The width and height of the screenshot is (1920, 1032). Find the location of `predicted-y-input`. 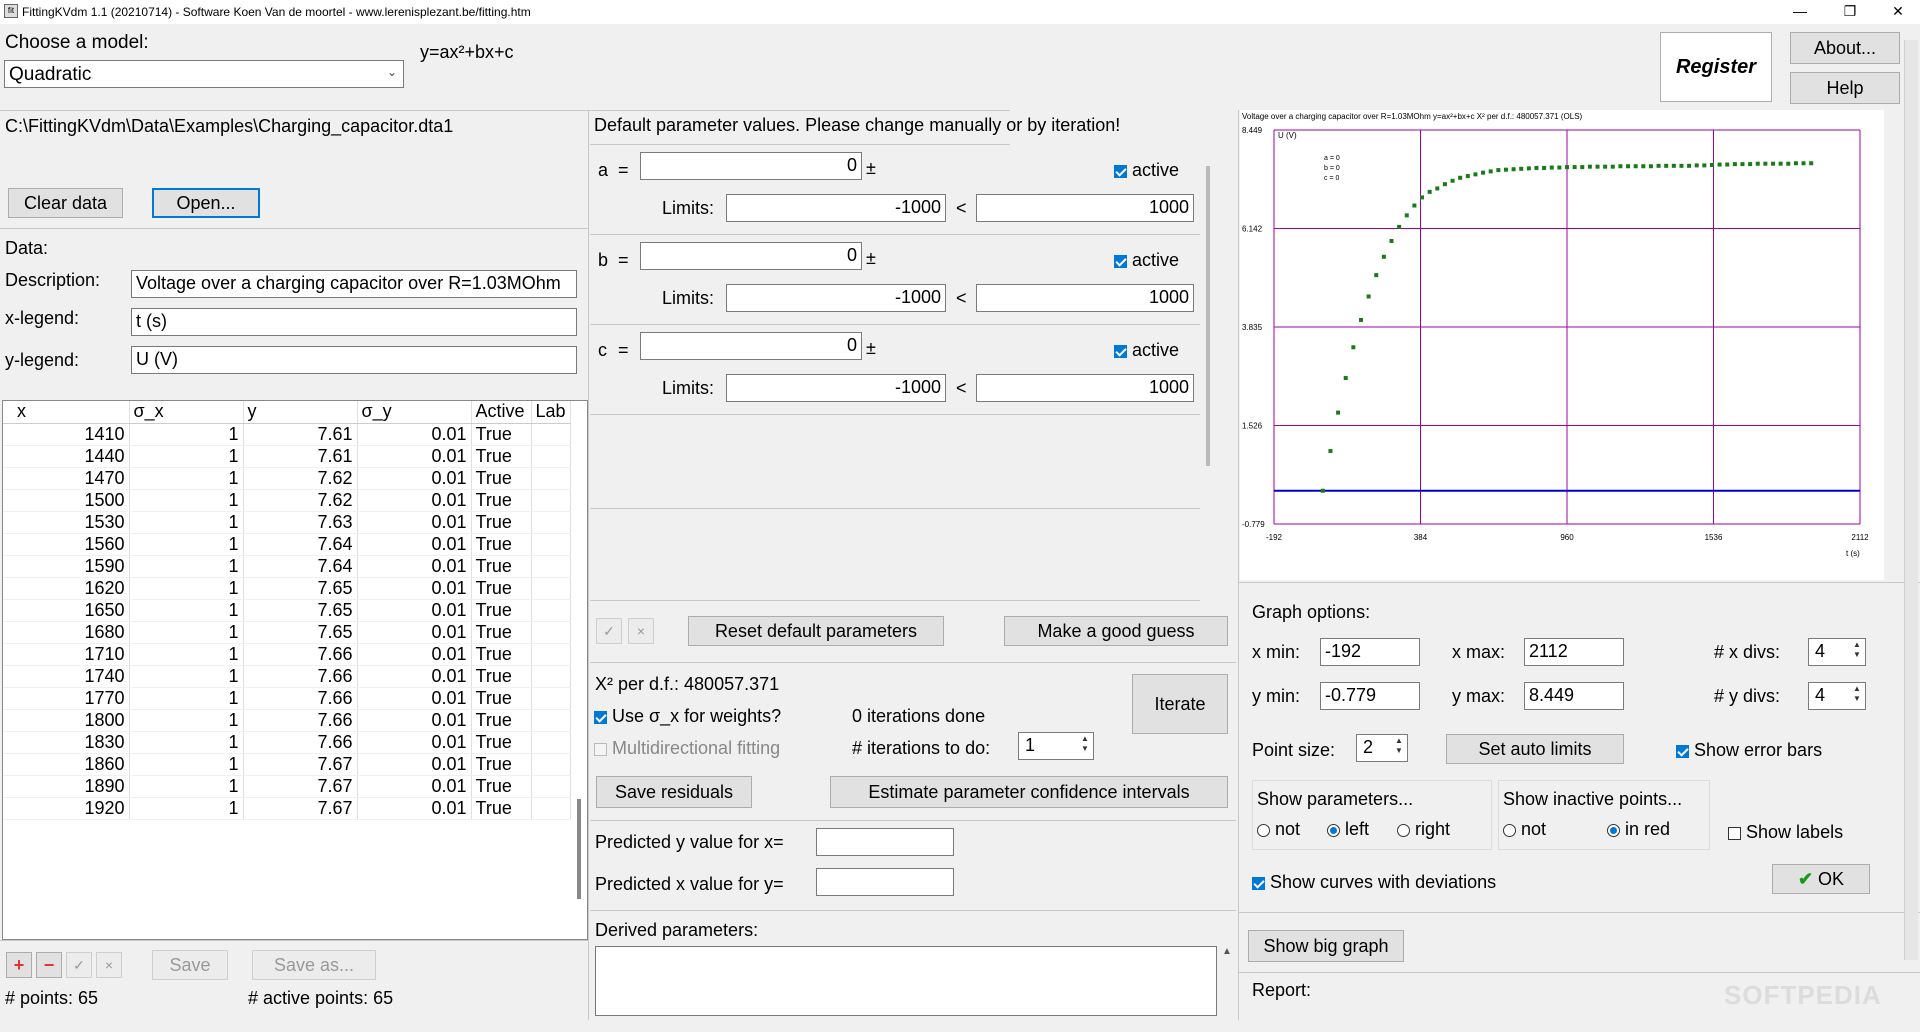

predicted-y-input is located at coordinates (885, 842).